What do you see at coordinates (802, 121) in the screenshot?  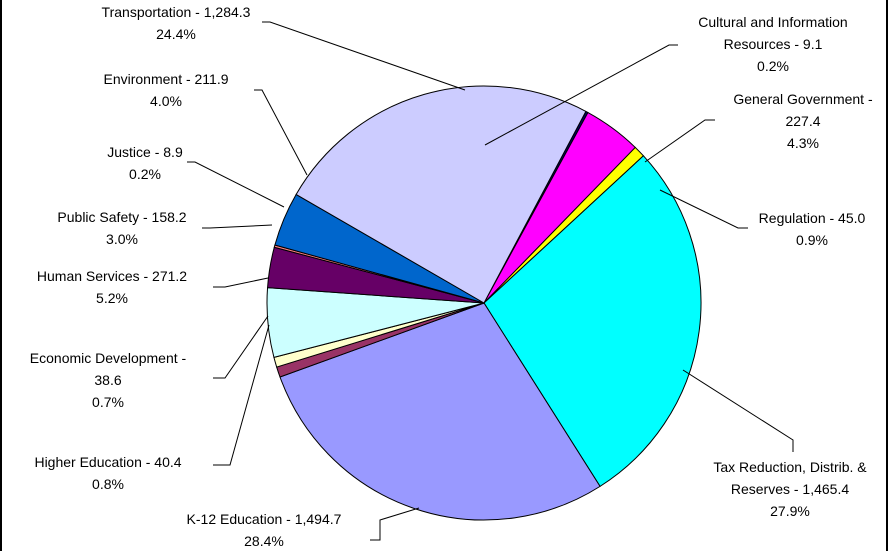 I see `label-general-line2: 227.4` at bounding box center [802, 121].